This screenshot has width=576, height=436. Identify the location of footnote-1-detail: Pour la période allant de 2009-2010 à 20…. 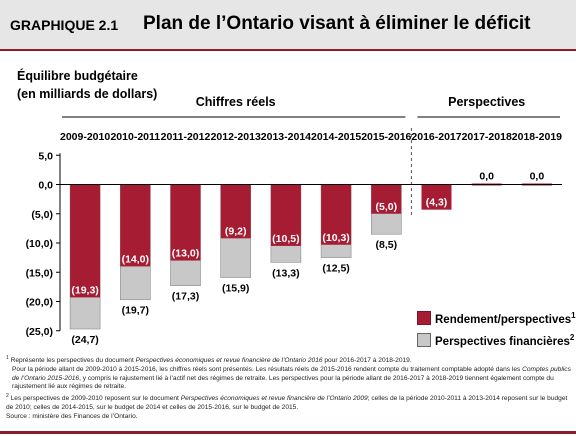
(291, 378).